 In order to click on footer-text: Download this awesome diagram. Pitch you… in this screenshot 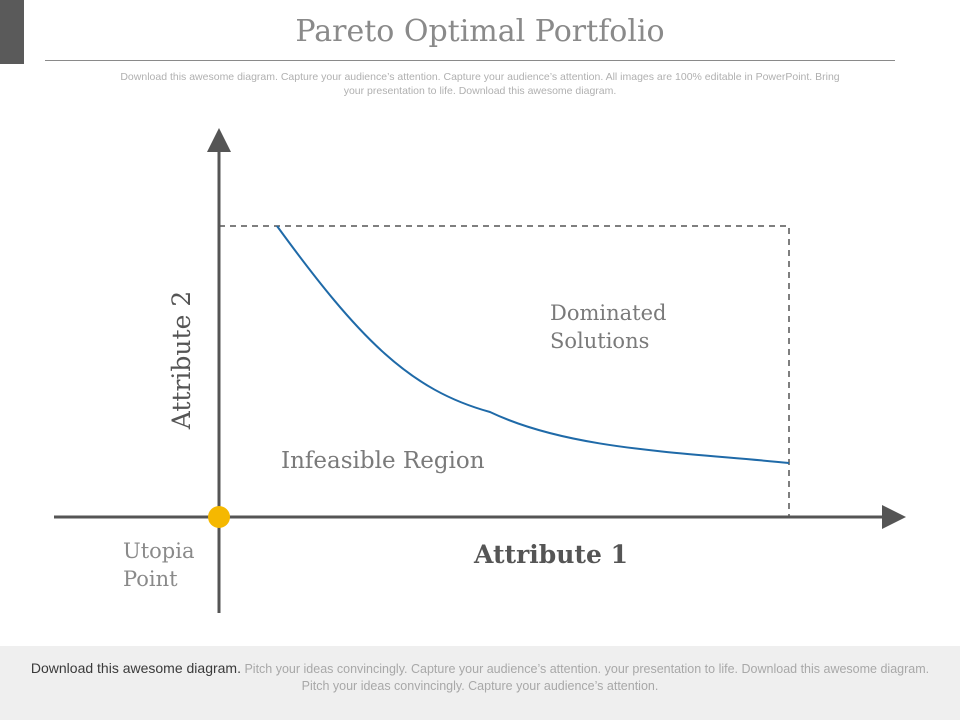, I will do `click(480, 677)`.